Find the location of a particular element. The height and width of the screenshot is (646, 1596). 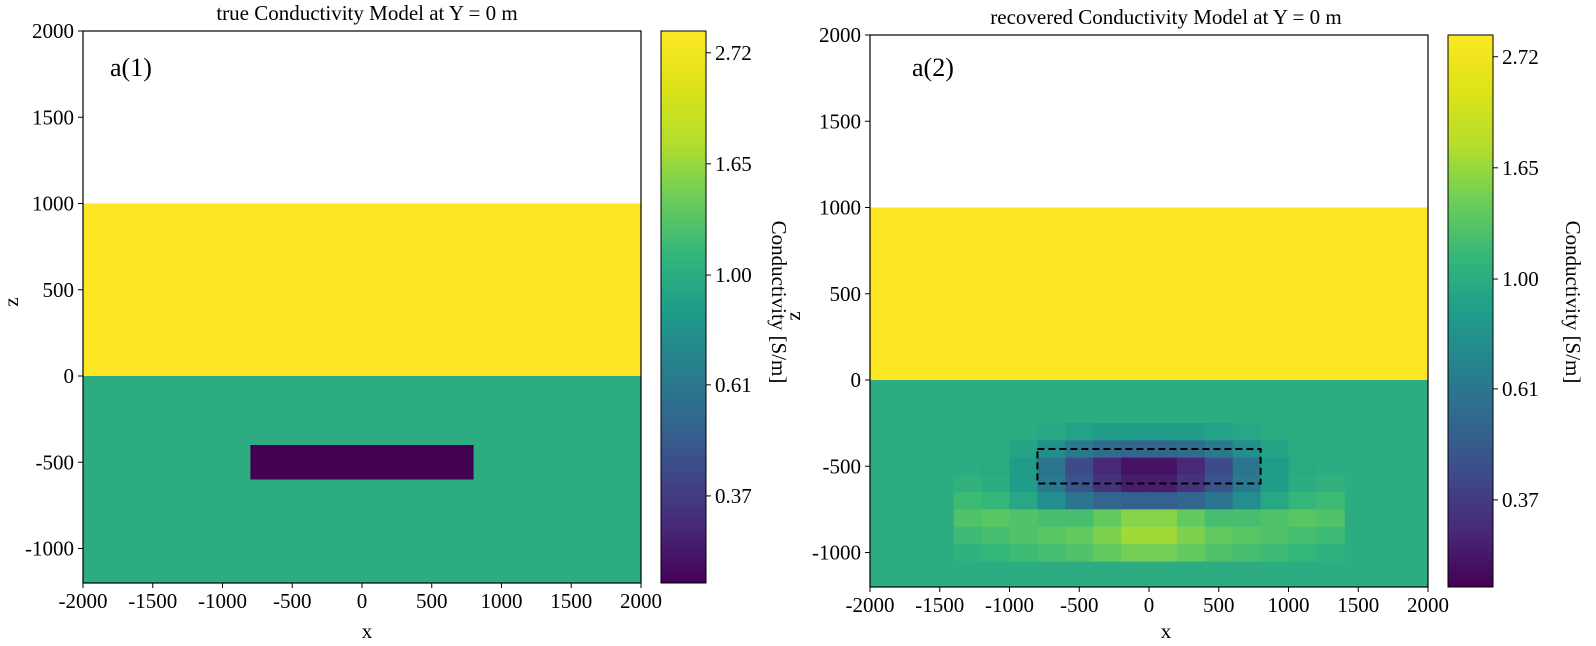

colorbar: 0.37 0.61 1.00 1.65 2.72 is located at coordinates (1493, 311).